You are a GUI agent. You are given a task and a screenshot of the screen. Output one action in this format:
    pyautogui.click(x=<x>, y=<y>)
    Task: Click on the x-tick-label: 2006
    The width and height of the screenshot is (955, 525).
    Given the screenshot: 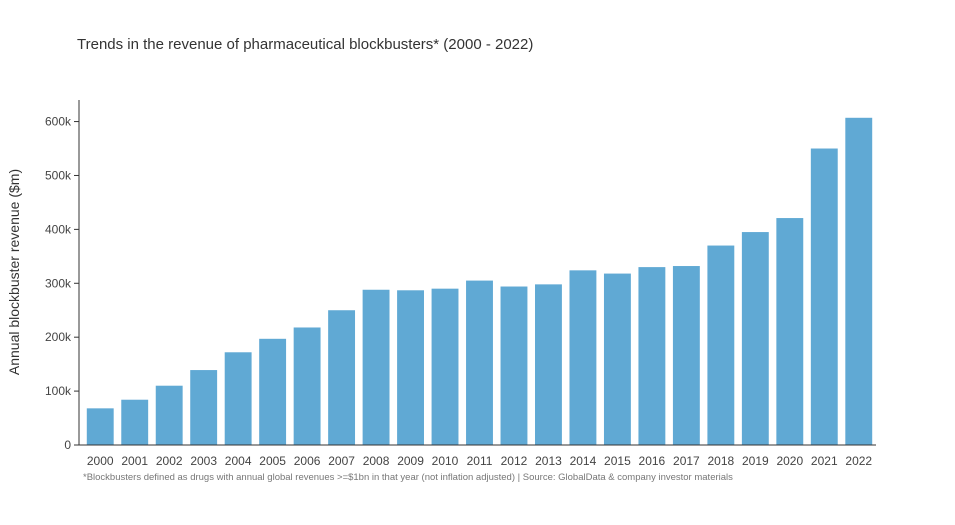 What is the action you would take?
    pyautogui.click(x=307, y=461)
    